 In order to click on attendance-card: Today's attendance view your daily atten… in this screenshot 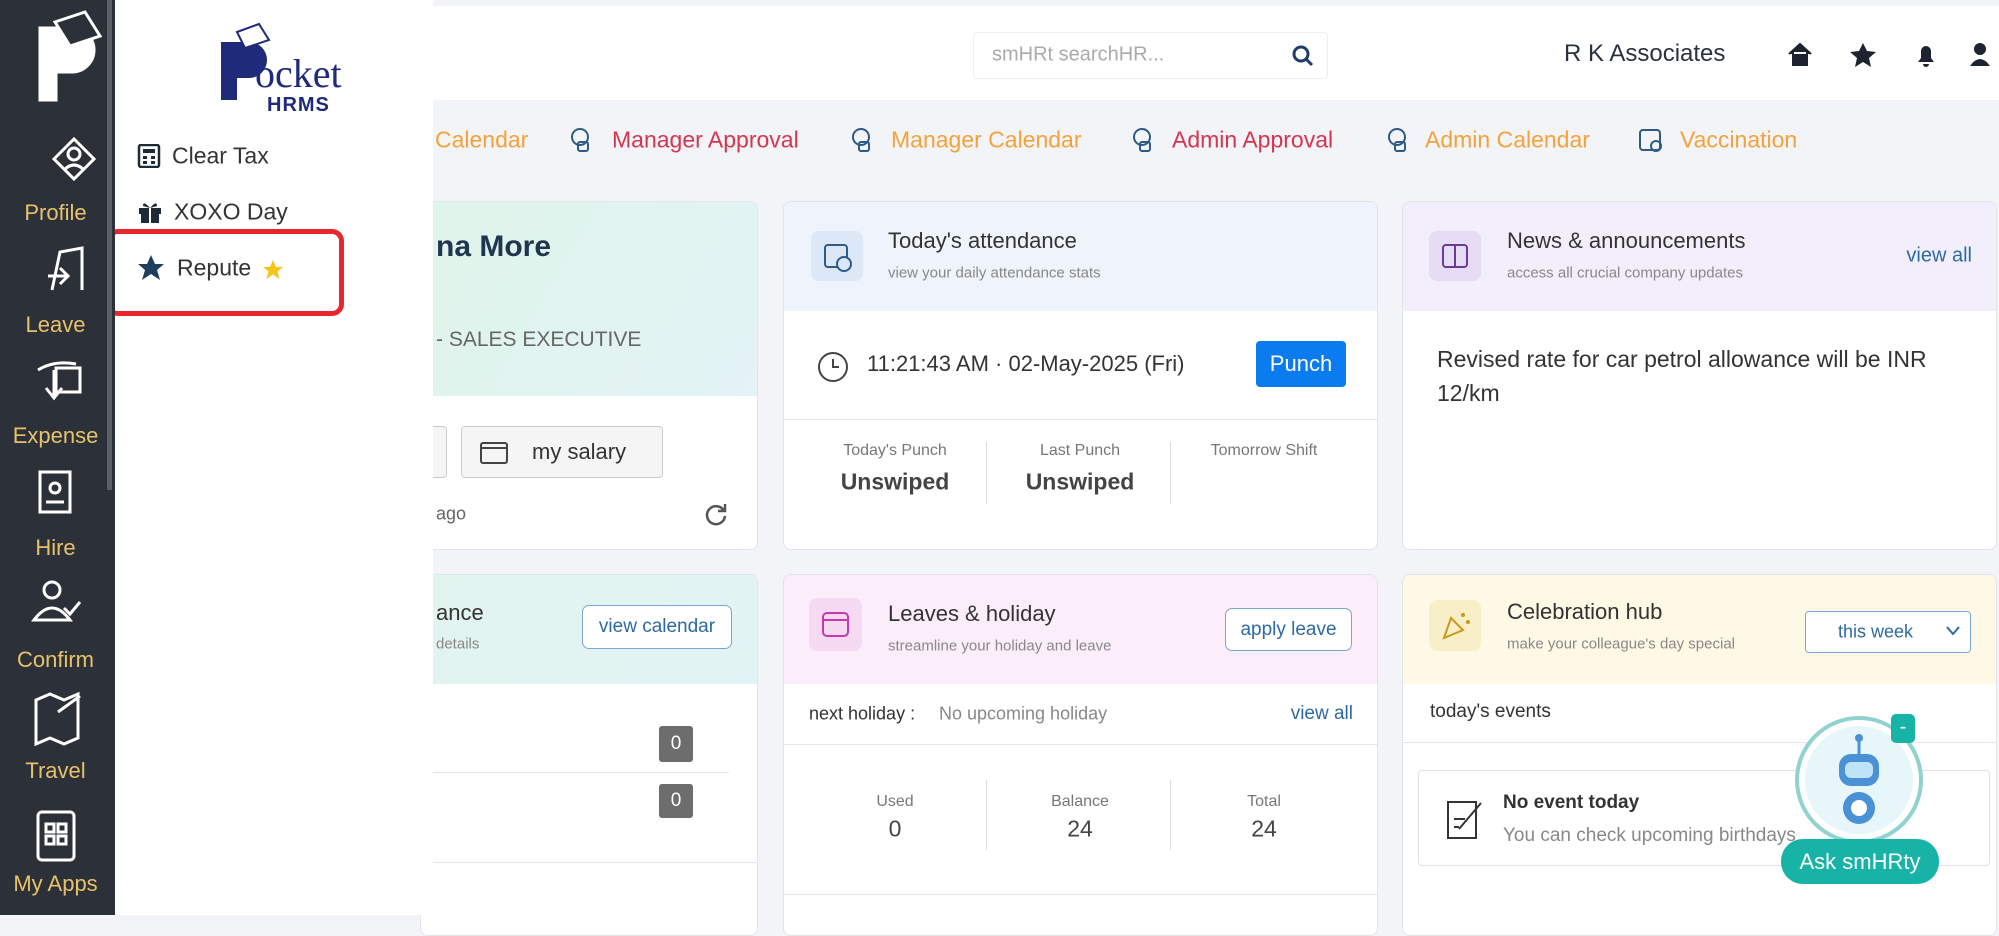, I will do `click(1080, 375)`.